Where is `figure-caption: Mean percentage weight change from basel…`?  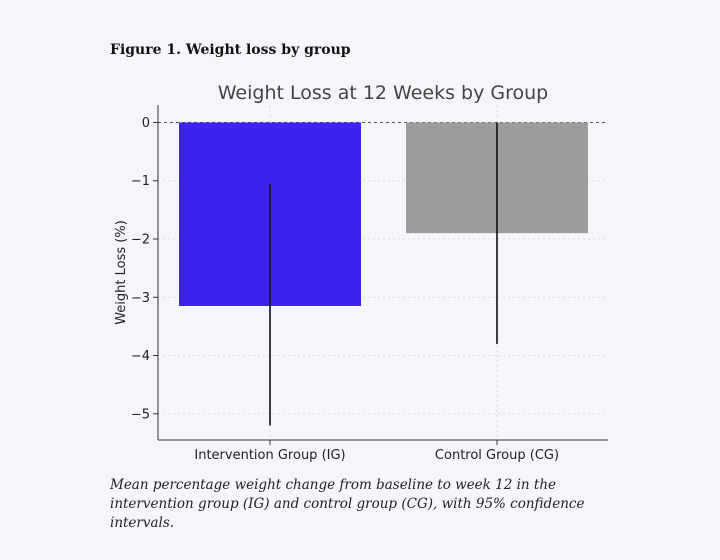 figure-caption: Mean percentage weight change from basel… is located at coordinates (347, 504).